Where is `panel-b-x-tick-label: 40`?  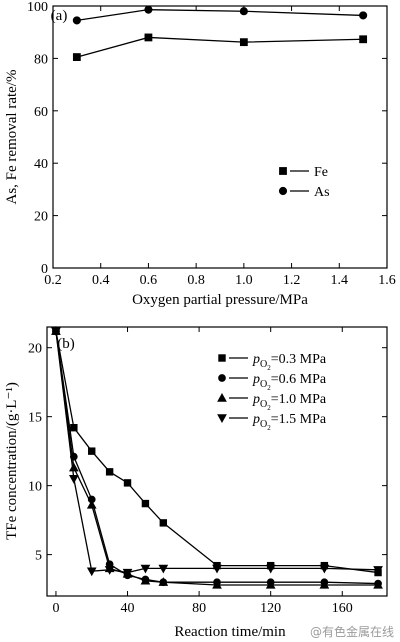 panel-b-x-tick-label: 40 is located at coordinates (128, 608).